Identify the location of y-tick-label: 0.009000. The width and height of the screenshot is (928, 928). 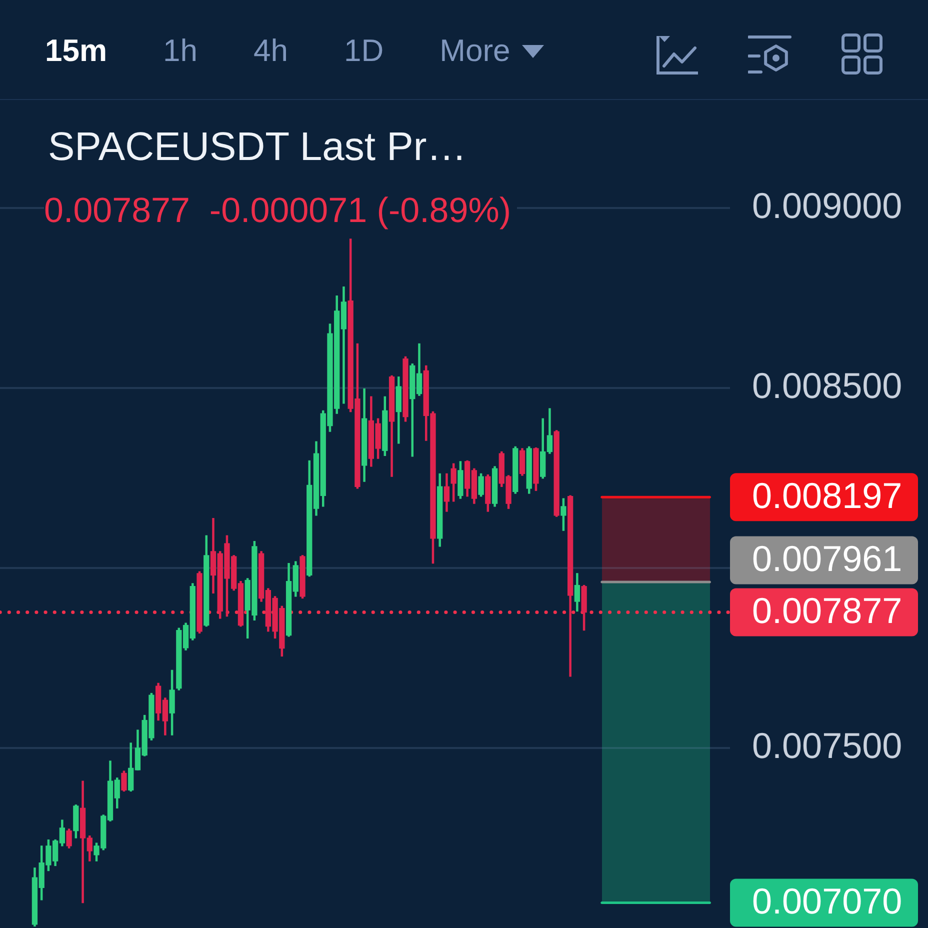
(827, 205).